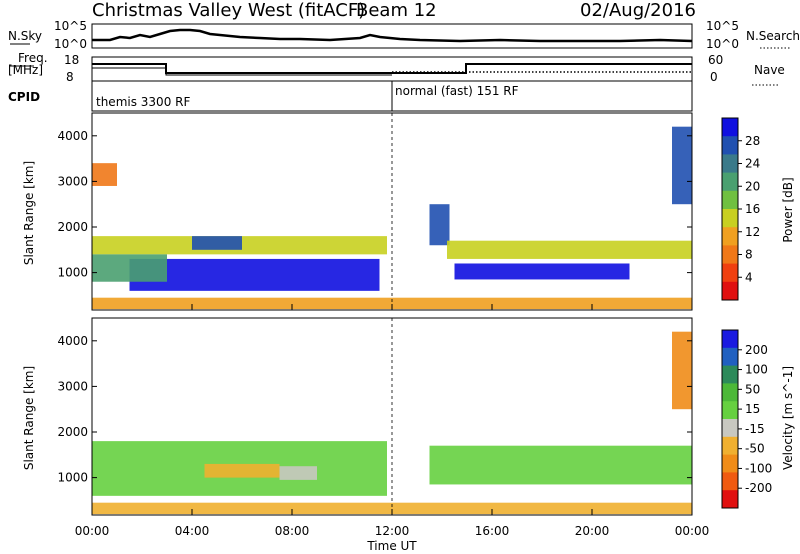 The image size is (800, 554). Describe the element at coordinates (24, 97) in the screenshot. I see `cpid-label: CPID` at that location.